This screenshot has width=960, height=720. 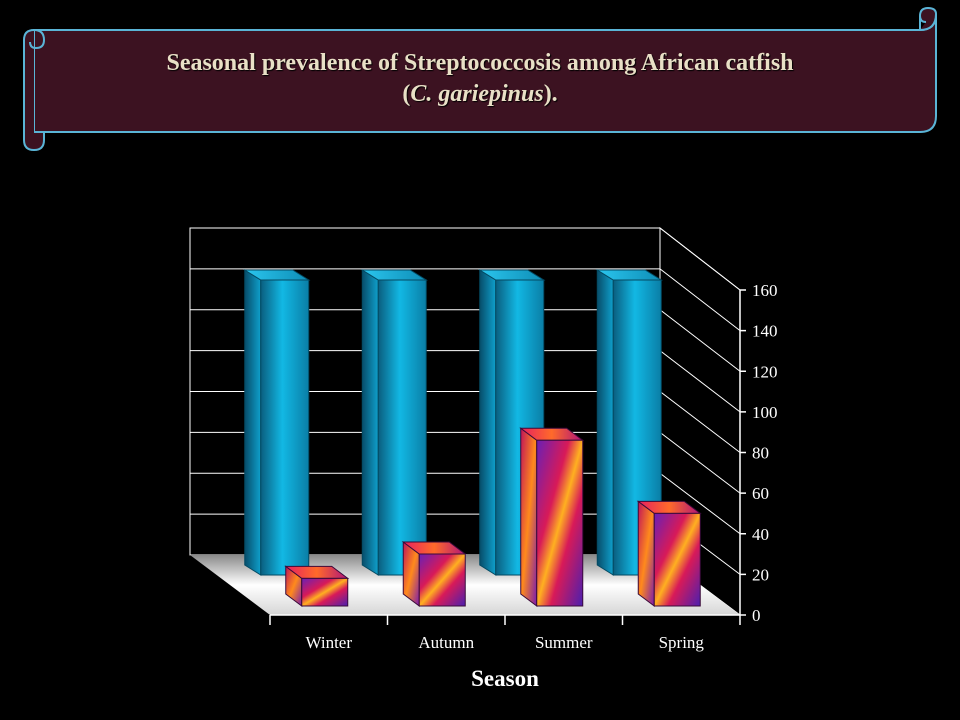 I want to click on species-name: C. gariepinus, so click(x=477, y=94).